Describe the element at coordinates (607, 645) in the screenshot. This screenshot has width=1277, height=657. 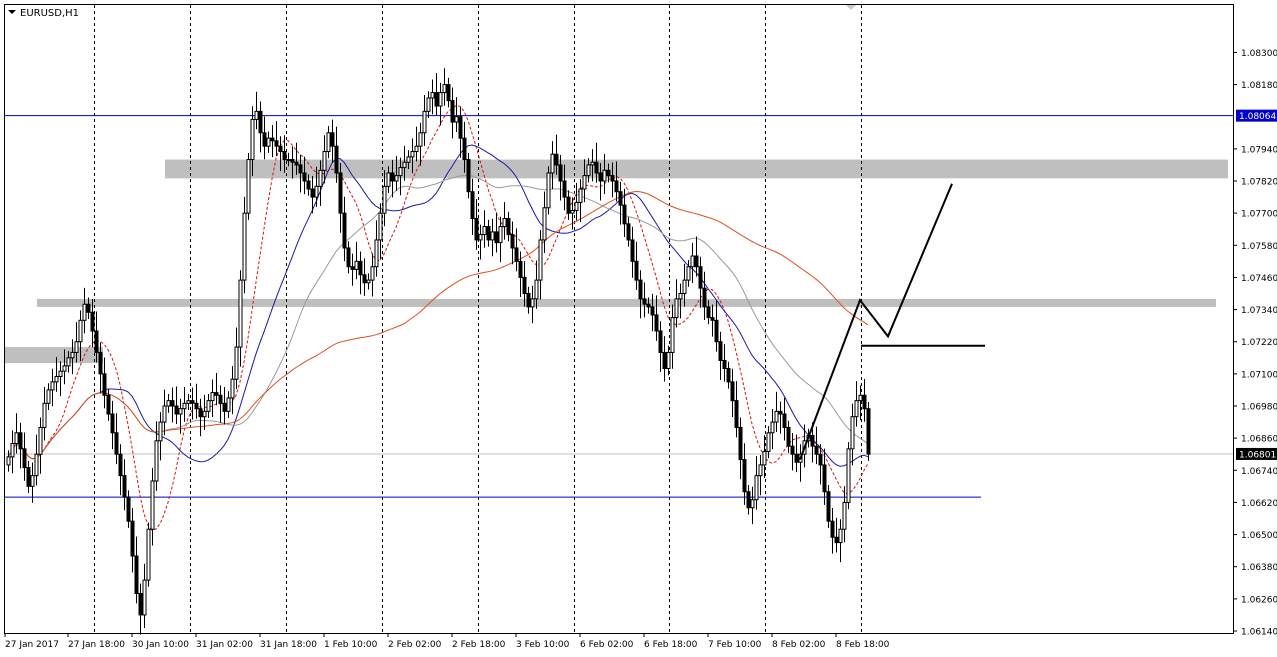
I see `x-tick-label: 6 Feb 02:00` at that location.